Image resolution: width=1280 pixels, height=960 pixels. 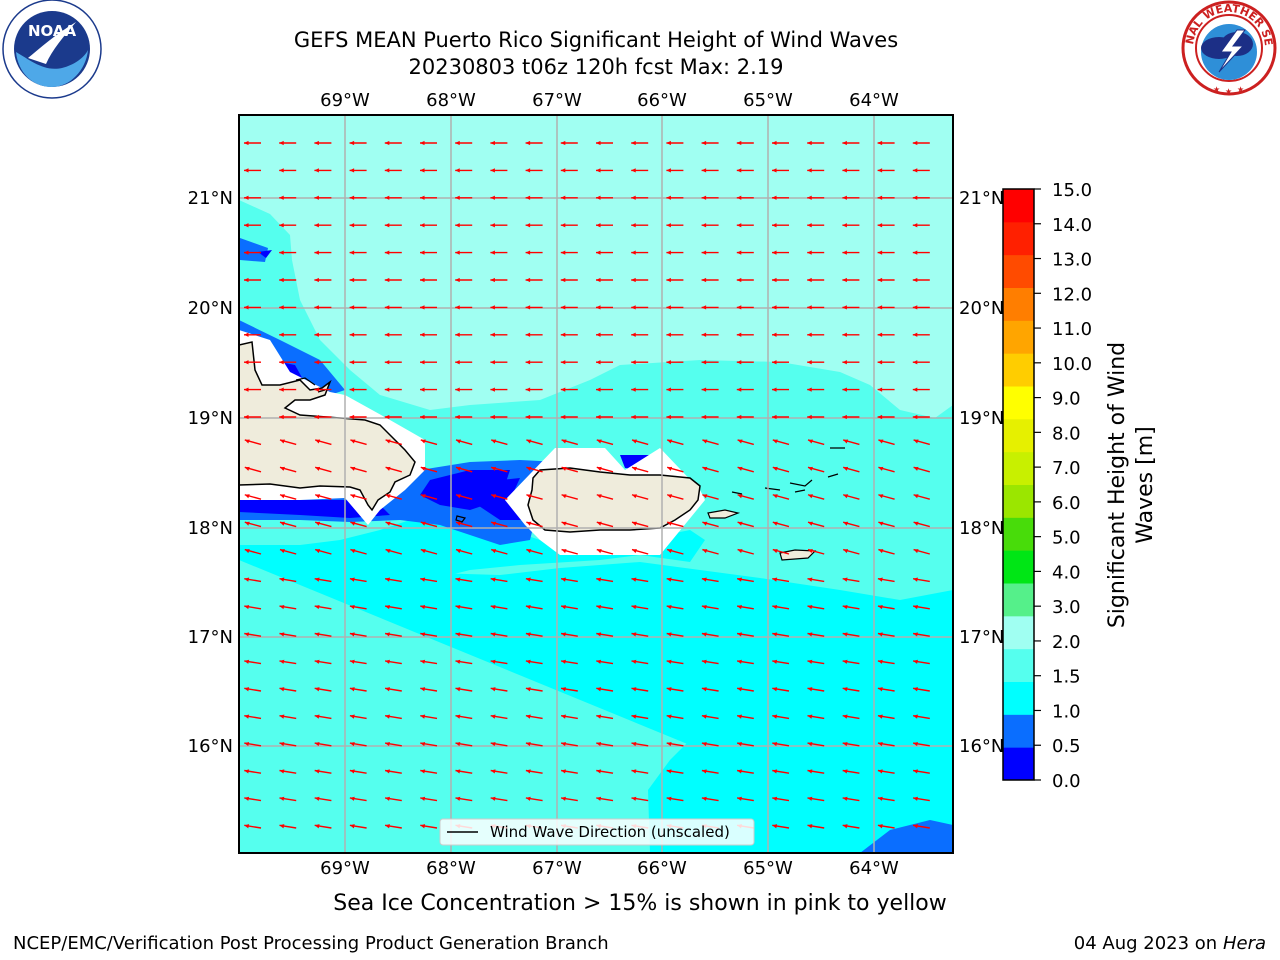 I want to click on colorbar-tick-label: 7.0, so click(x=1066, y=468).